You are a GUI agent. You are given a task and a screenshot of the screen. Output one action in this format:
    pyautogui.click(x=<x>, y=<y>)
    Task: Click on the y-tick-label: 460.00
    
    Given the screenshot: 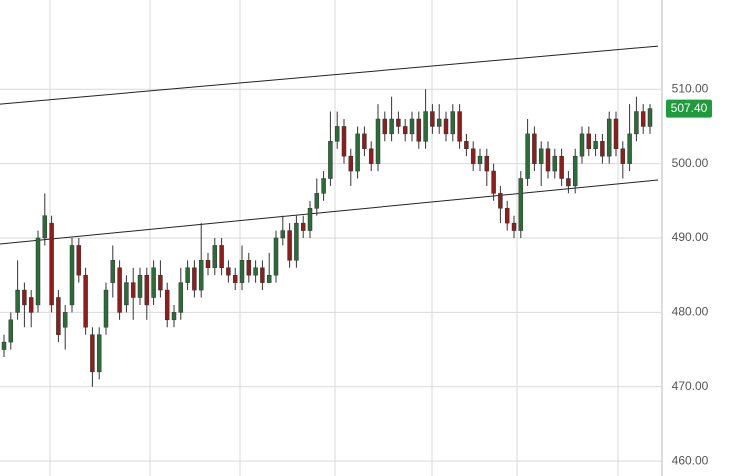 What is the action you would take?
    pyautogui.click(x=690, y=460)
    